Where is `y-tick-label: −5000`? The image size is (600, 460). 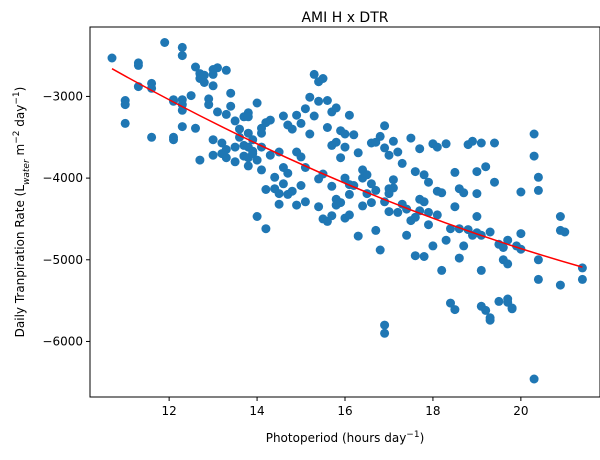 y-tick-label: −5000 is located at coordinates (62, 260).